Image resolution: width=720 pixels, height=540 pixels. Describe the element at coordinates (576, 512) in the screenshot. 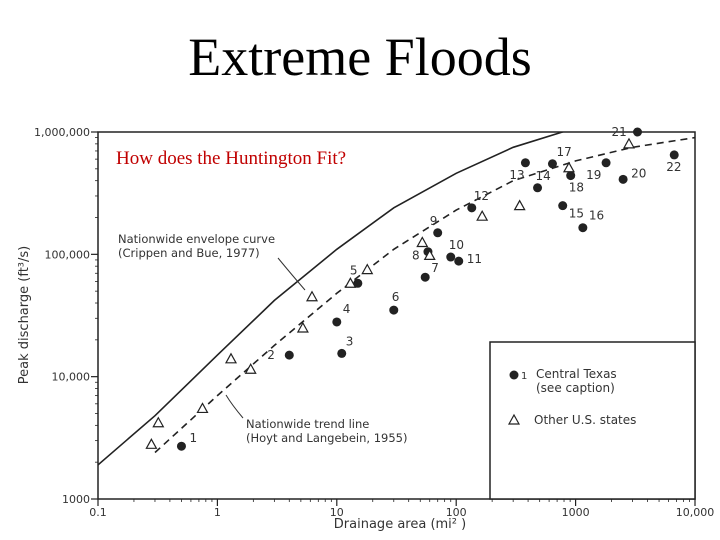

I see `x-tick-label: 1000` at that location.